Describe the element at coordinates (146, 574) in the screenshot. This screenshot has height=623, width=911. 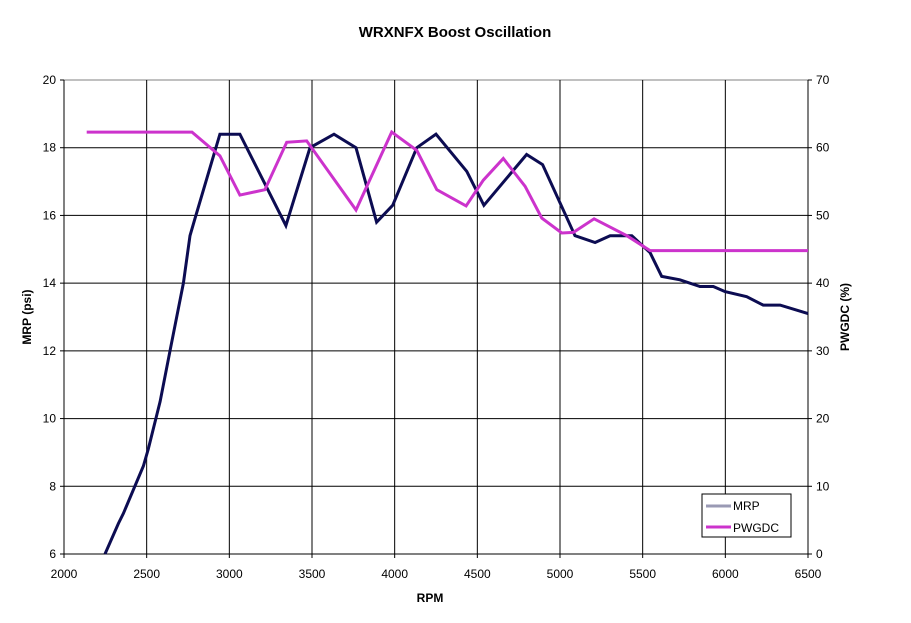
I see `x-tick-label: 2500` at that location.